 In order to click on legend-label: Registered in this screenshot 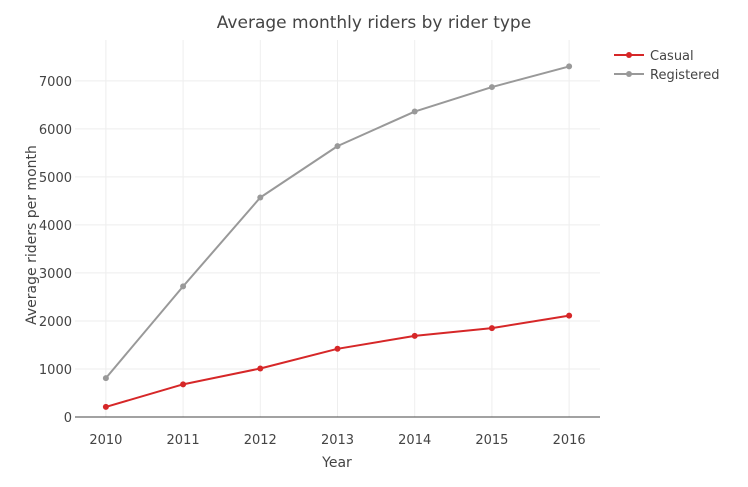, I will do `click(685, 75)`.